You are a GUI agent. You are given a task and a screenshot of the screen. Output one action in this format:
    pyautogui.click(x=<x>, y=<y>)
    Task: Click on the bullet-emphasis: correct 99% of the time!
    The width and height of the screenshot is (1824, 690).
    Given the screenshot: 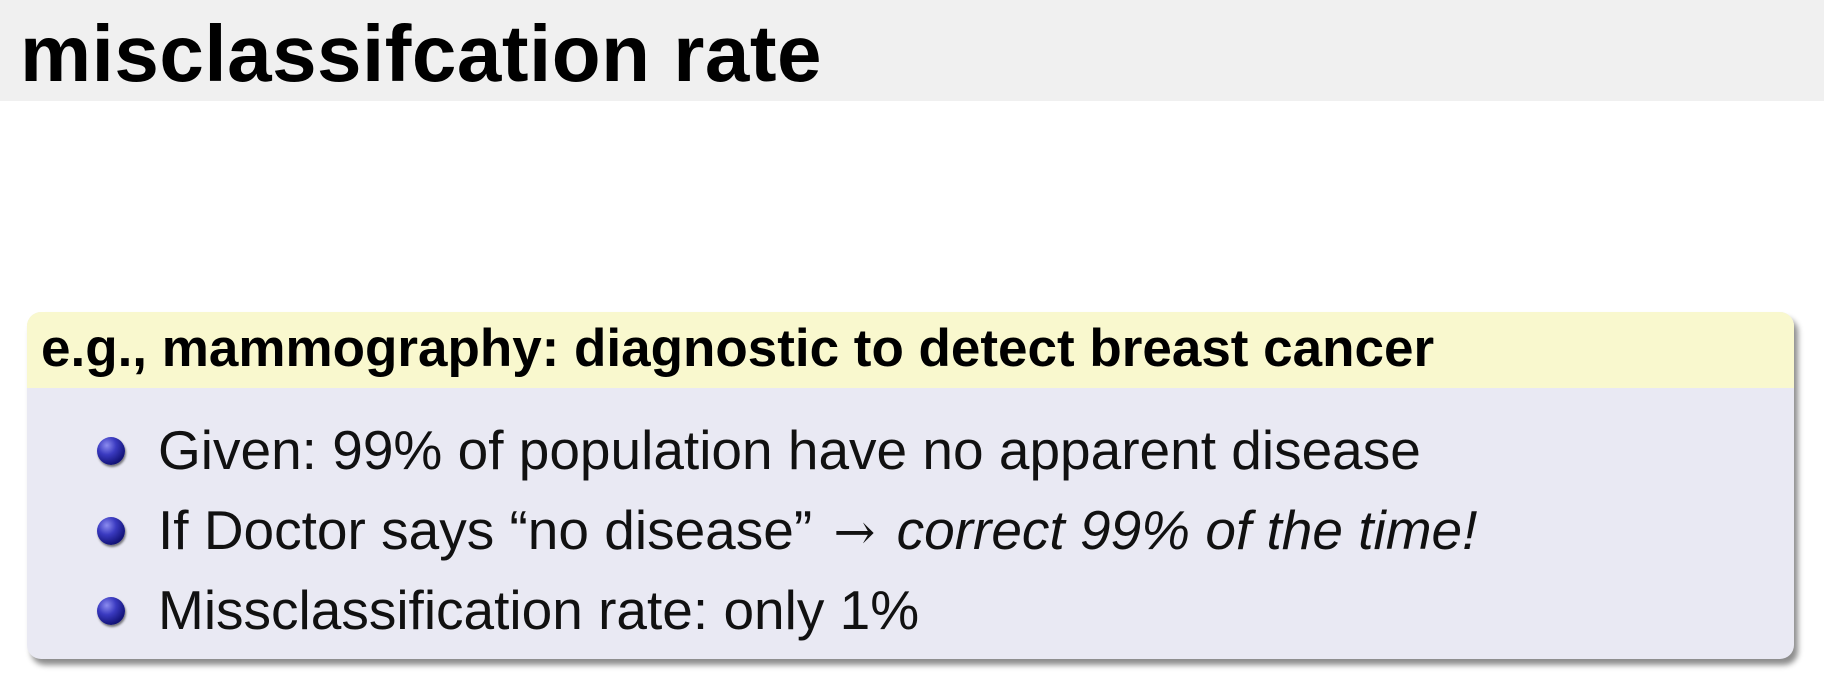 What is the action you would take?
    pyautogui.click(x=1187, y=530)
    